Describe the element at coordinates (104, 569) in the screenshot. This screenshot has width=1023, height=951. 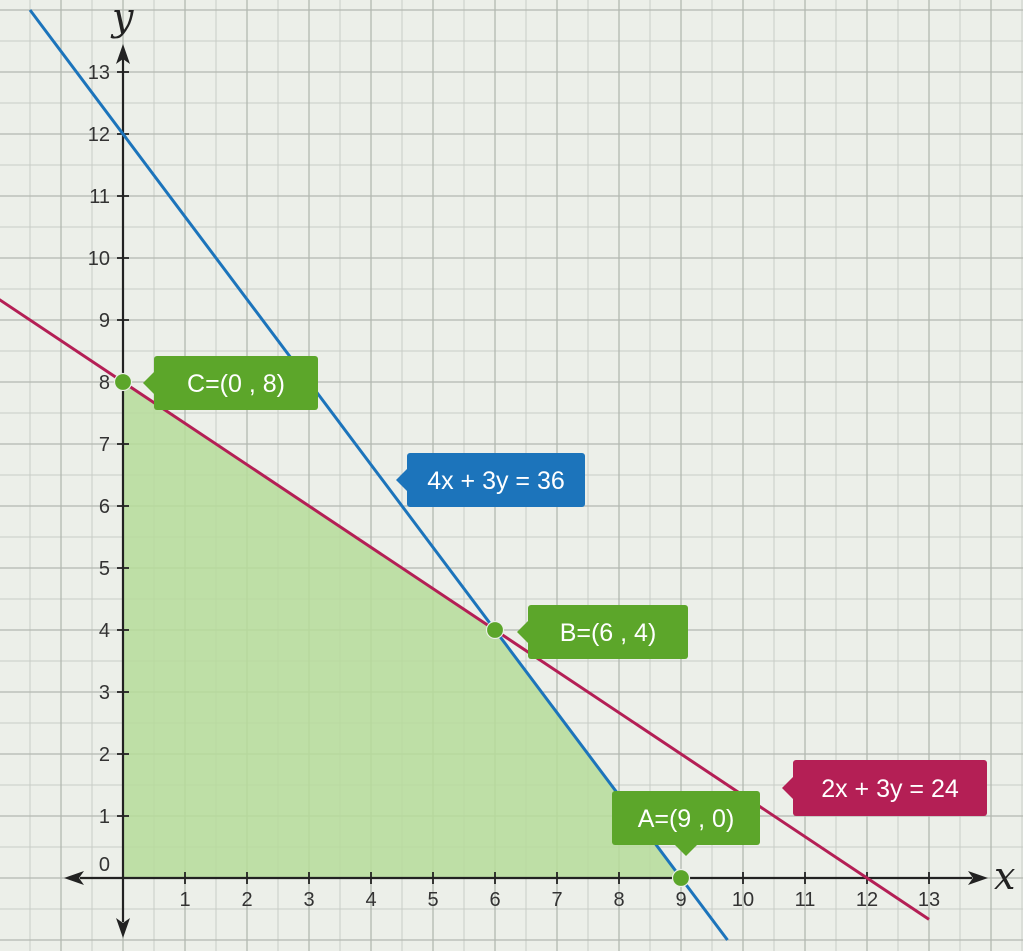
I see `y-tick-label: 5` at that location.